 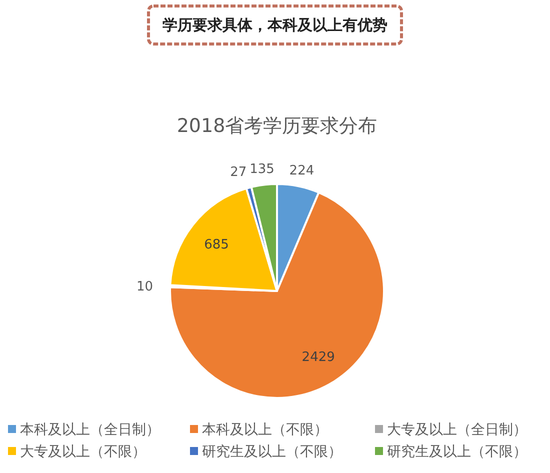 What do you see at coordinates (216, 244) in the screenshot?
I see `data-label: 685` at bounding box center [216, 244].